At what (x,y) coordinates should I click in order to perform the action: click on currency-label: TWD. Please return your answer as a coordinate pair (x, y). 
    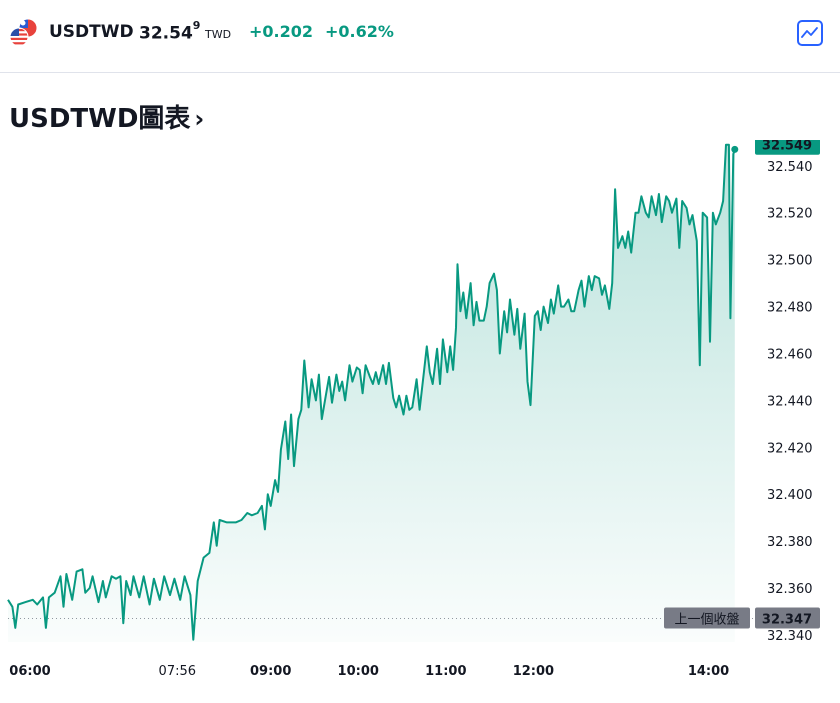
    Looking at the image, I should click on (218, 34).